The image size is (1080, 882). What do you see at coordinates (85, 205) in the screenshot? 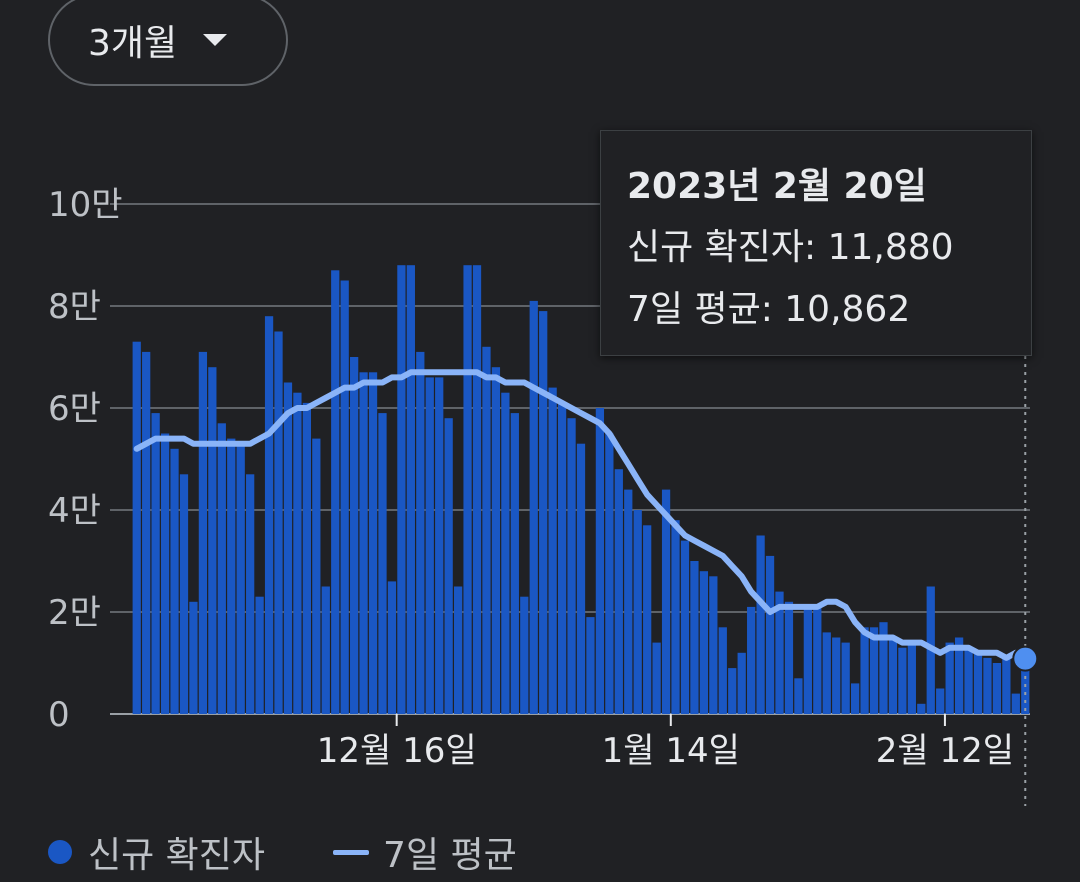
I see `y-tick-label: 10만` at bounding box center [85, 205].